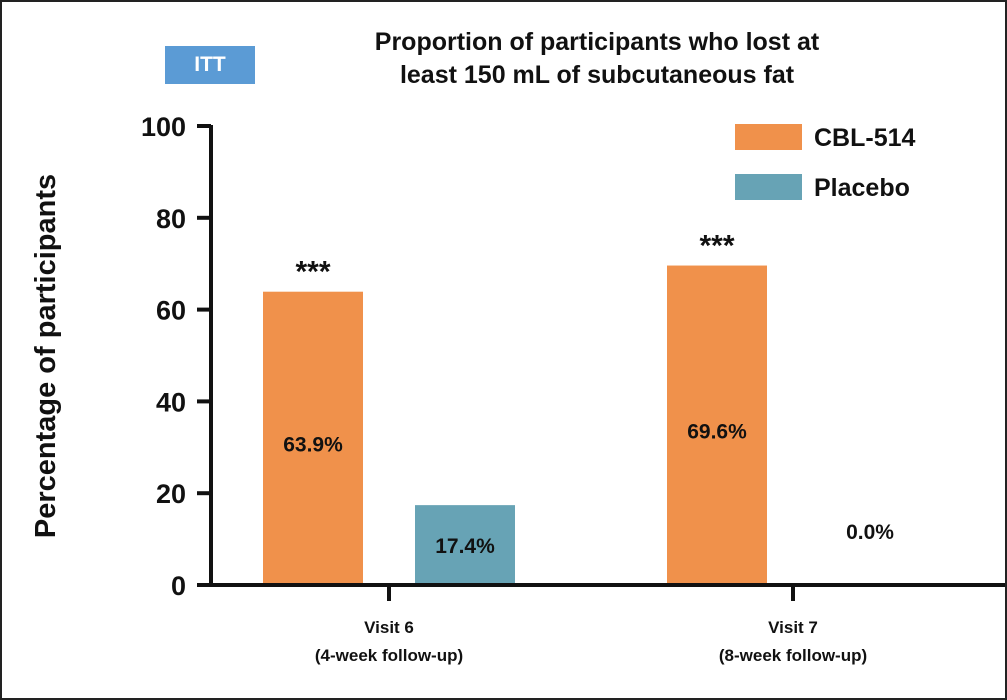  I want to click on y-tick-label: 0, so click(178, 586).